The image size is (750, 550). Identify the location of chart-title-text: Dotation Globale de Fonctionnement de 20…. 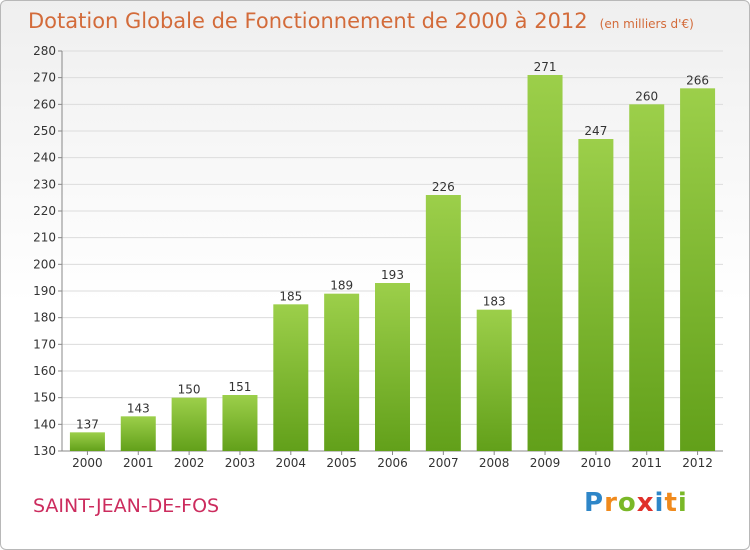
(308, 21).